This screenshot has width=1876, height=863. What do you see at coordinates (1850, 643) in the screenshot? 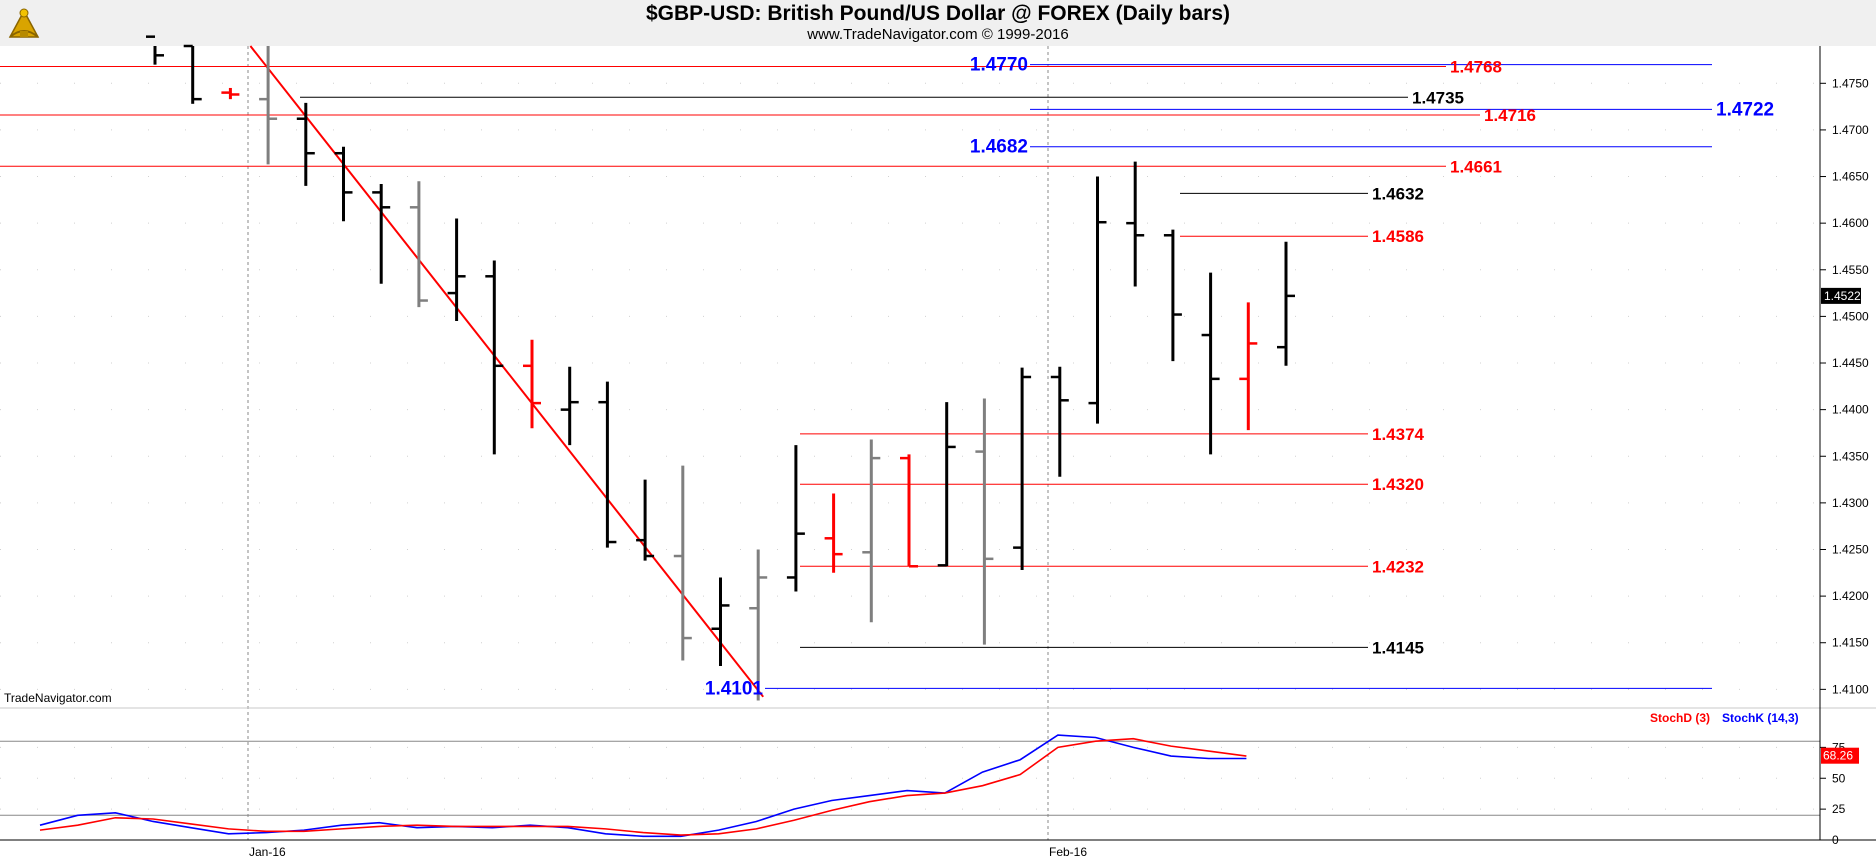
I see `price-tick-label: 1.4150` at bounding box center [1850, 643].